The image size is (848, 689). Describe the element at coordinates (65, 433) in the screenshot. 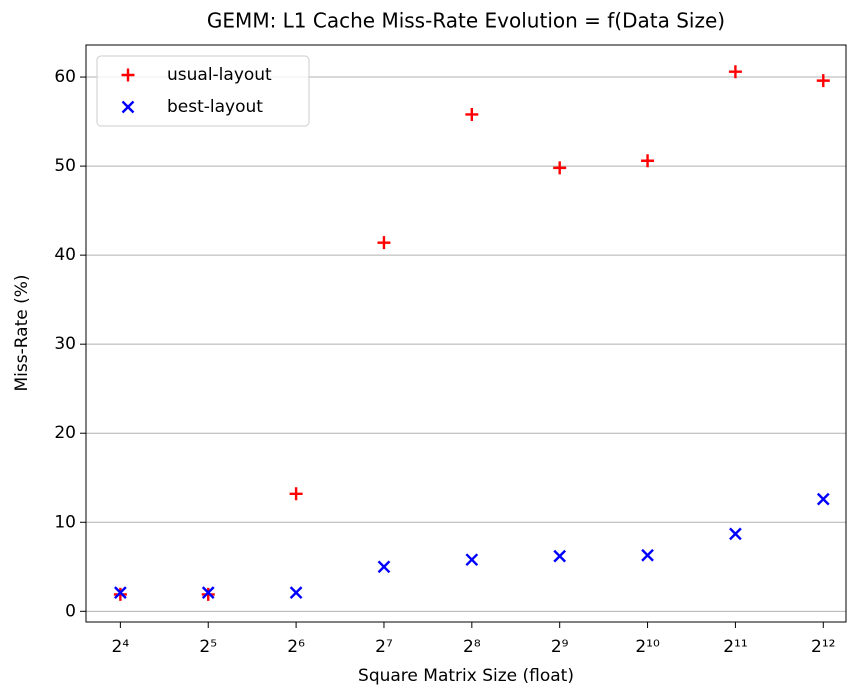

I see `y-tick-label: 20` at that location.